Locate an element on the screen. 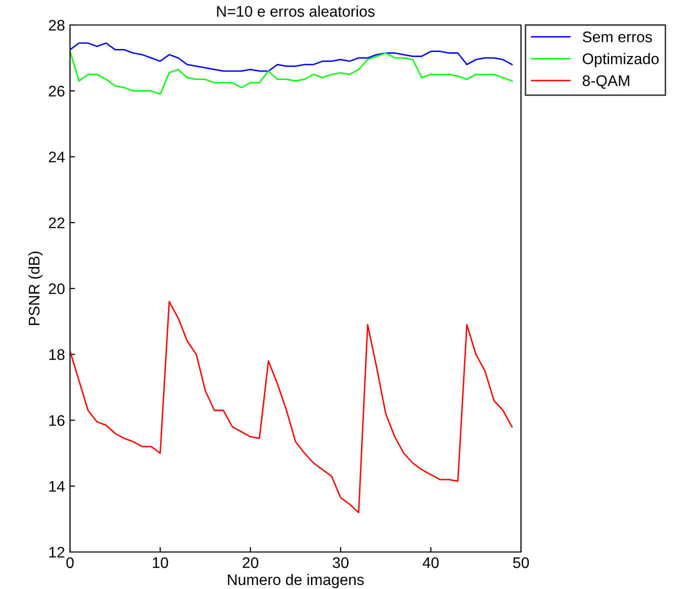  x-tick-label: 50 is located at coordinates (521, 562).